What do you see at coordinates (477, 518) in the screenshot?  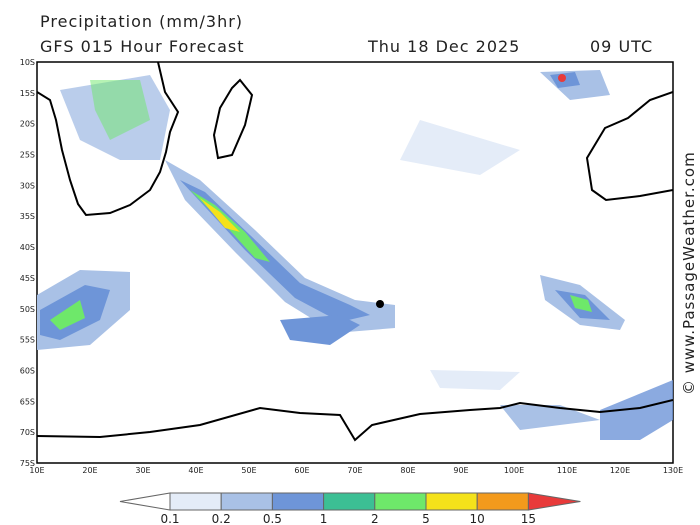 I see `legend-label: 10` at bounding box center [477, 518].